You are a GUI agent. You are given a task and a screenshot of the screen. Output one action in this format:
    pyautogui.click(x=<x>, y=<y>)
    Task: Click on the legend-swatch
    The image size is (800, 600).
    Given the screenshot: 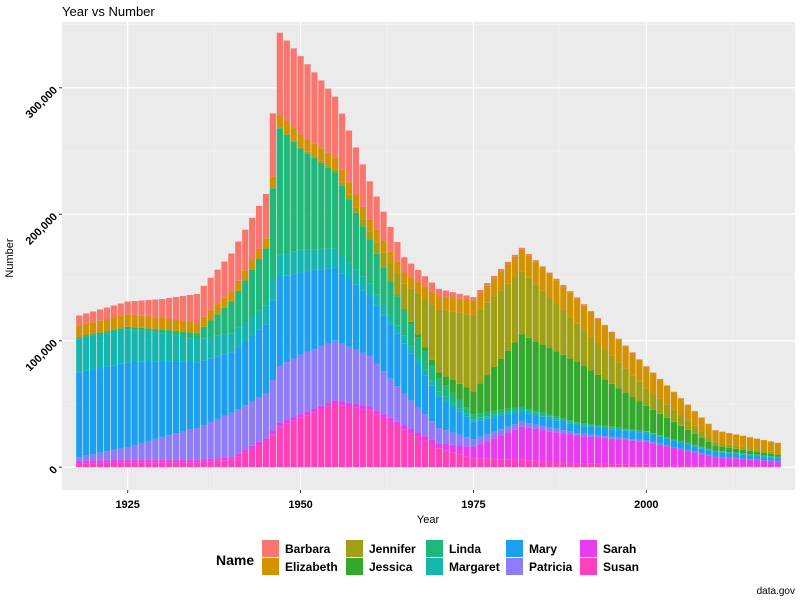 What is the action you would take?
    pyautogui.click(x=588, y=566)
    